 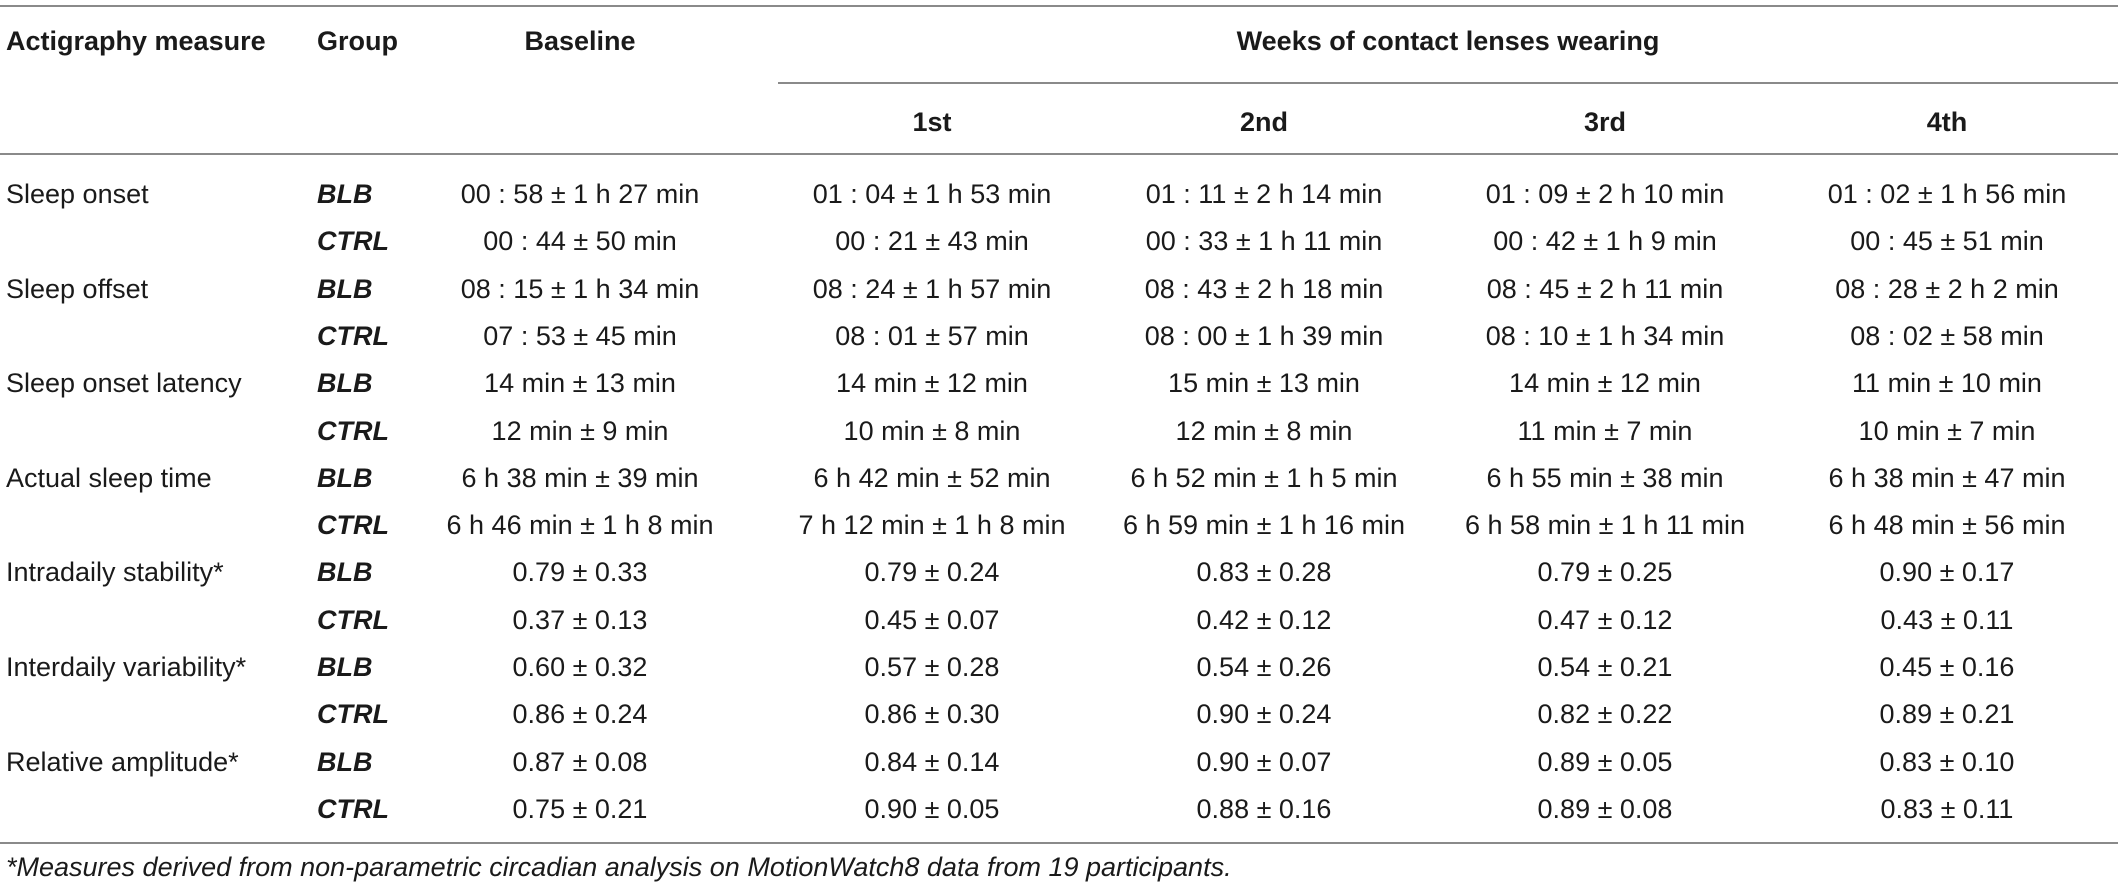 What do you see at coordinates (136, 41) in the screenshot?
I see `header-actigraphy-measure: Actigraphy measure` at bounding box center [136, 41].